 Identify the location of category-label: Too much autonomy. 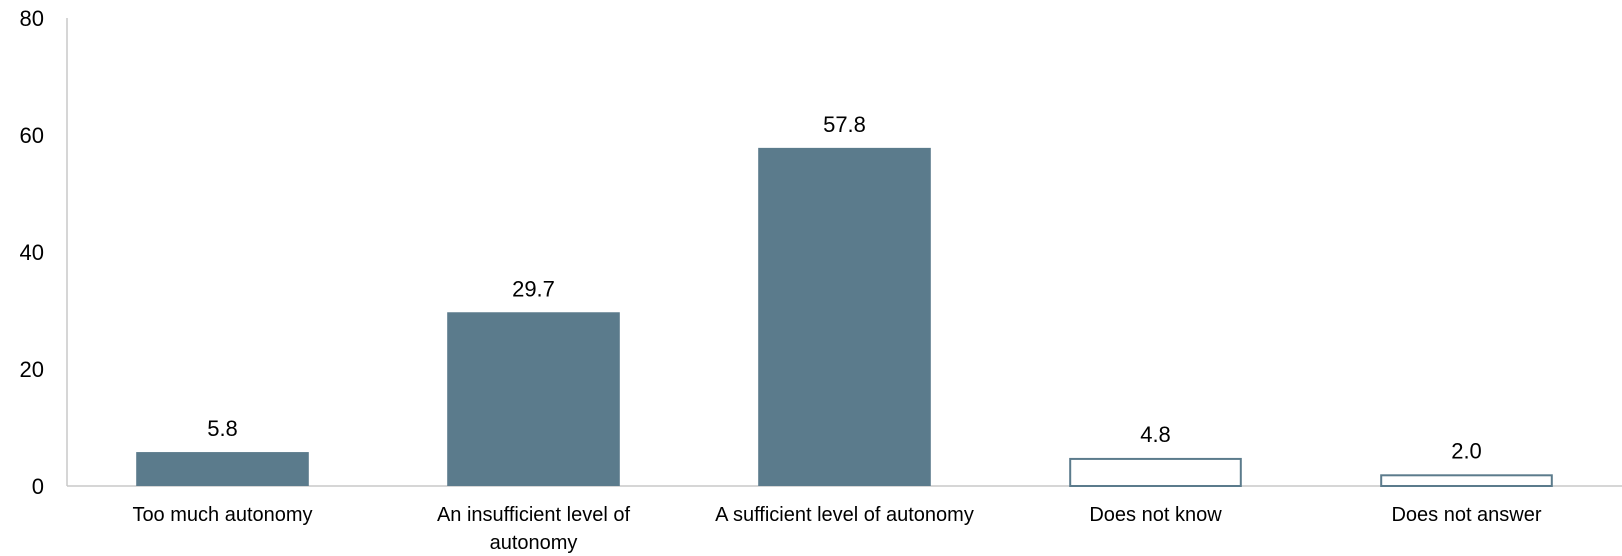
(222, 515).